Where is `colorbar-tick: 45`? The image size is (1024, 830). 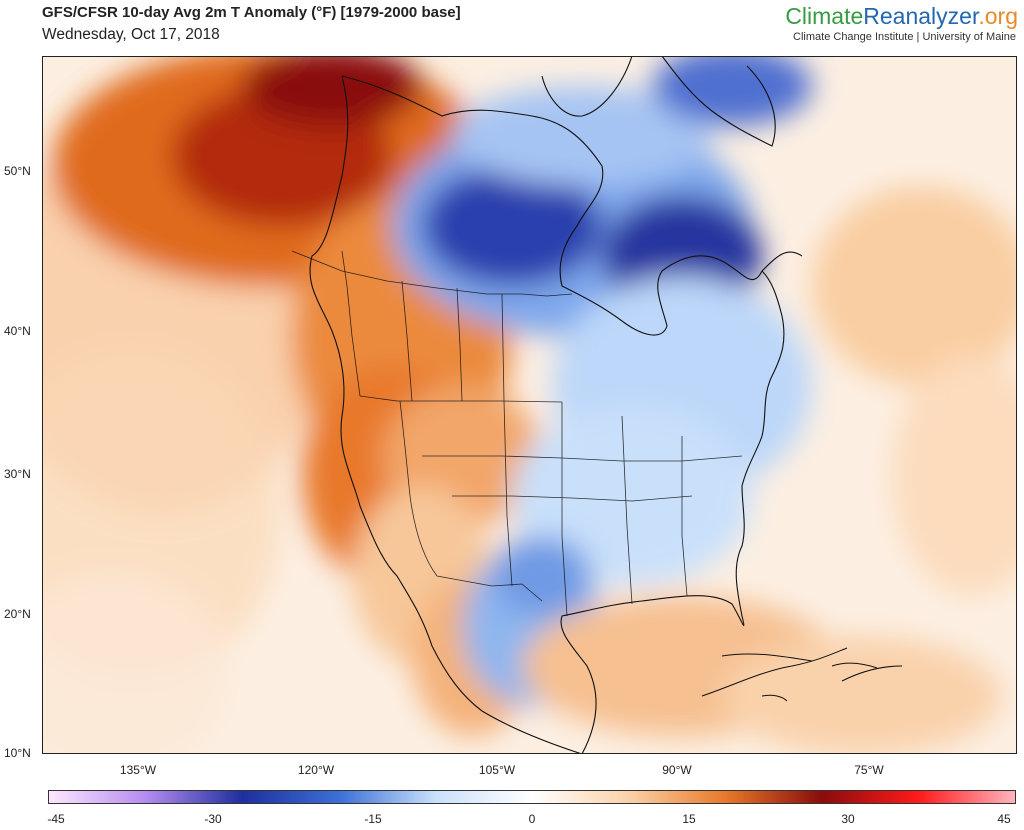
colorbar-tick: 45 is located at coordinates (1004, 819).